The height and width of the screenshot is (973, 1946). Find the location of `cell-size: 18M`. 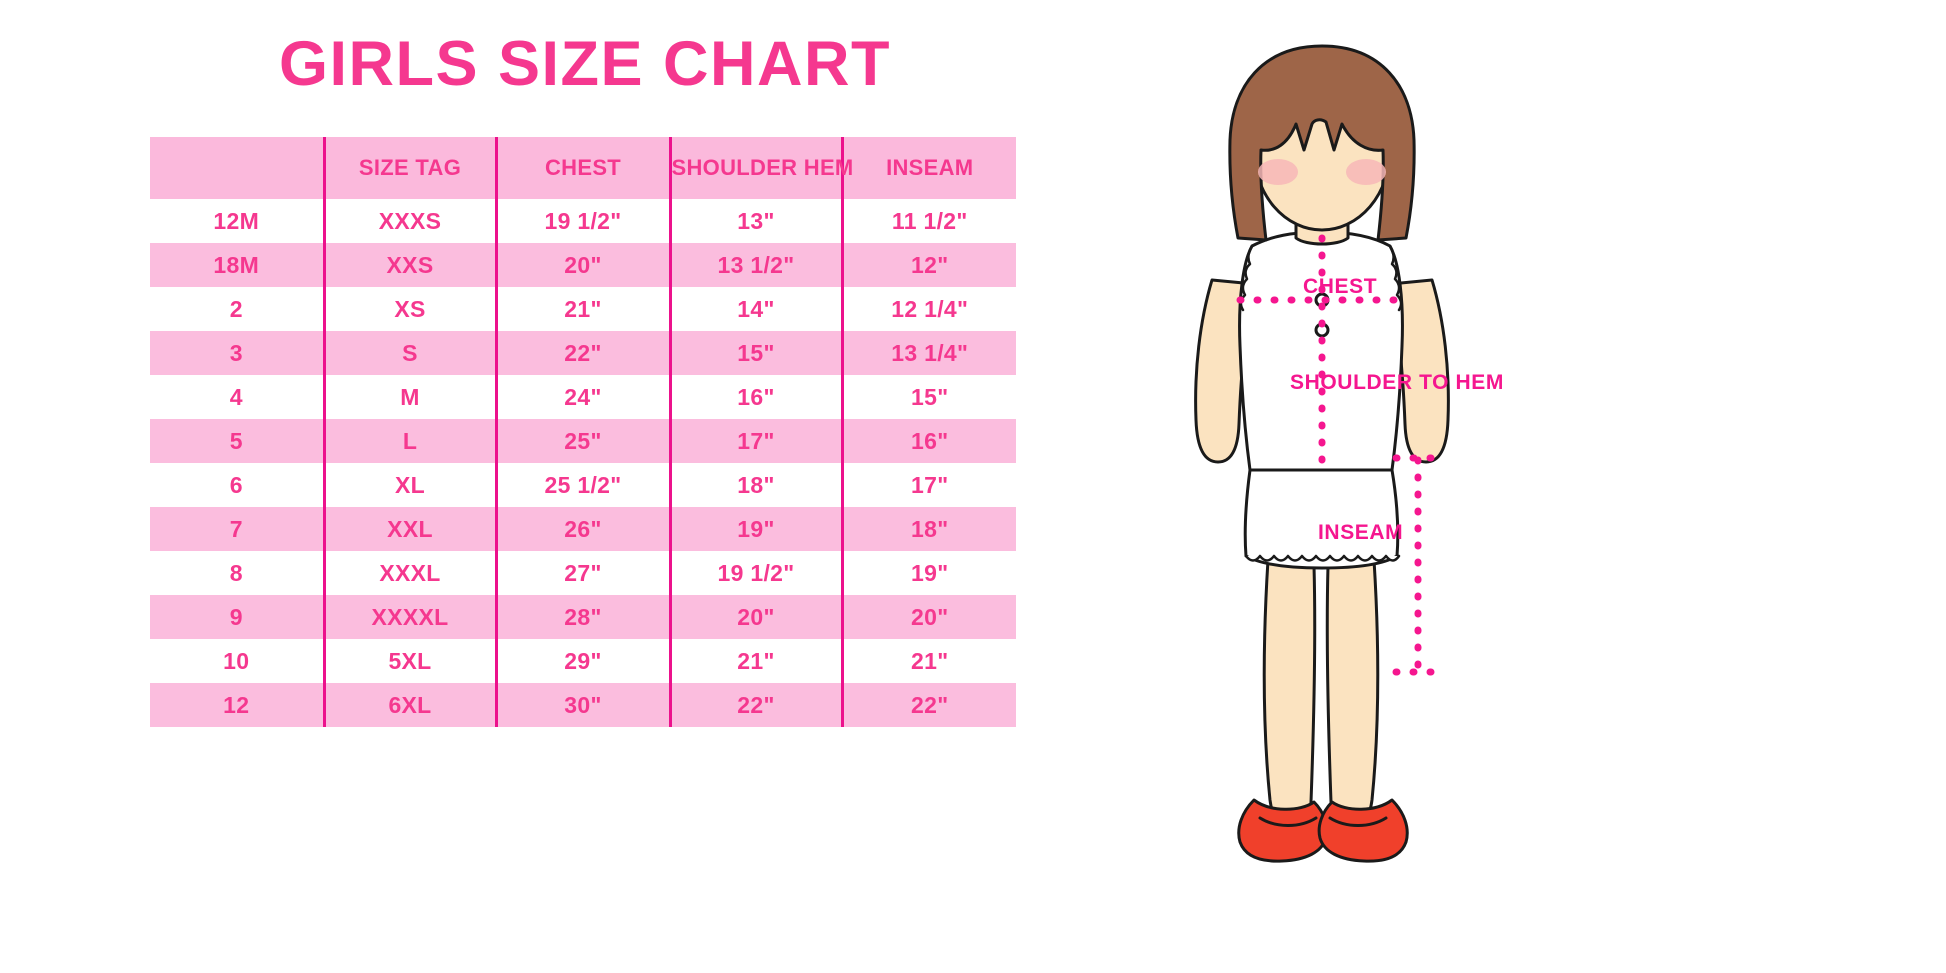

cell-size: 18M is located at coordinates (237, 265).